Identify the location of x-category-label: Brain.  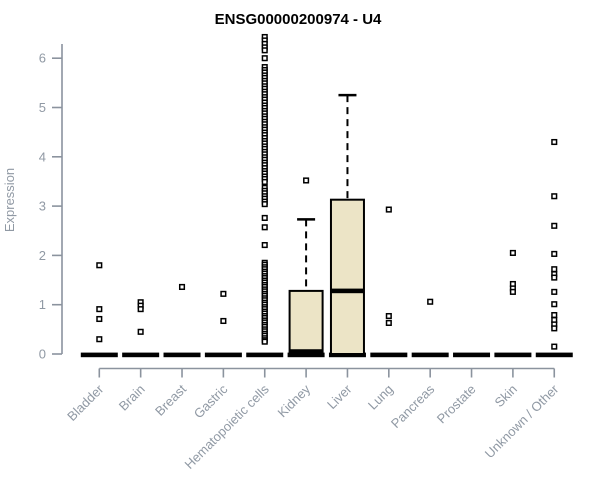
(132, 398).